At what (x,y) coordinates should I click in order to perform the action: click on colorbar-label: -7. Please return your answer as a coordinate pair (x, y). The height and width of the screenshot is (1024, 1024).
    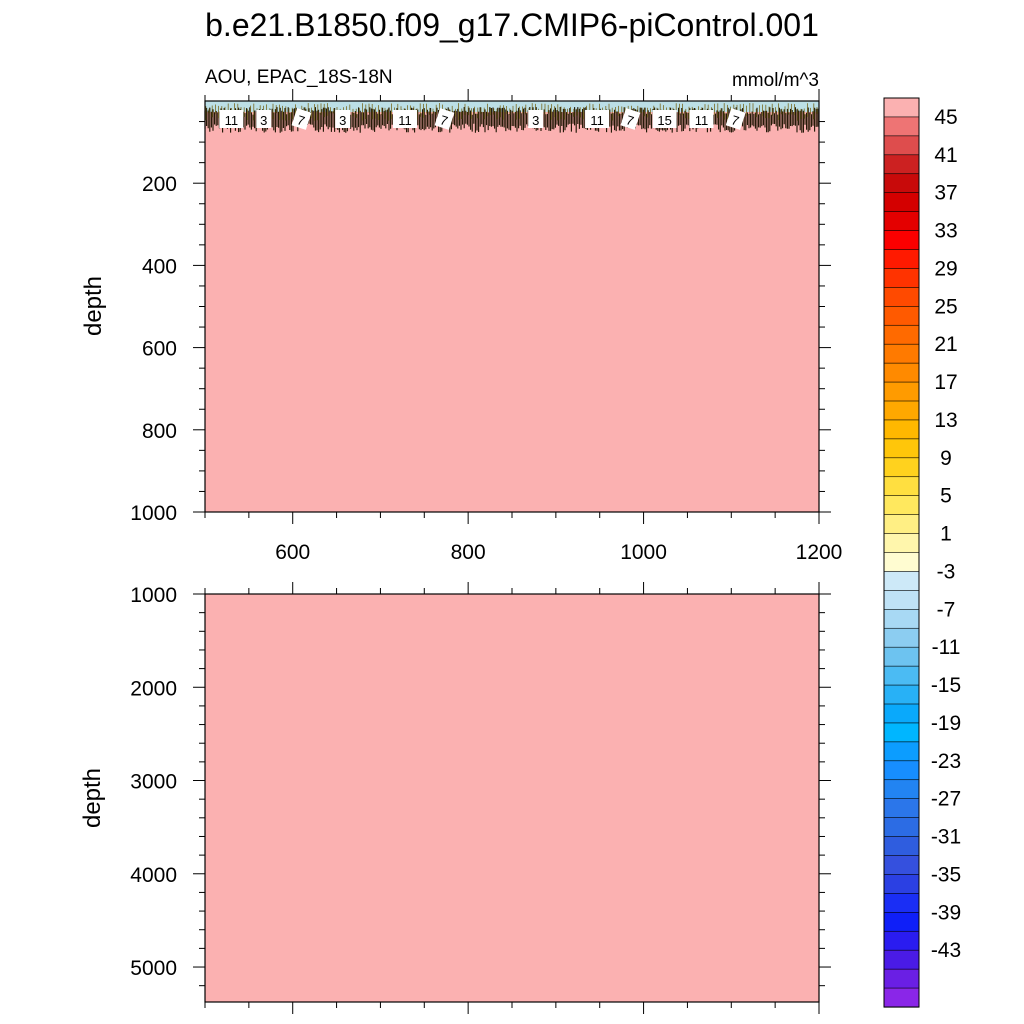
    Looking at the image, I should click on (946, 609).